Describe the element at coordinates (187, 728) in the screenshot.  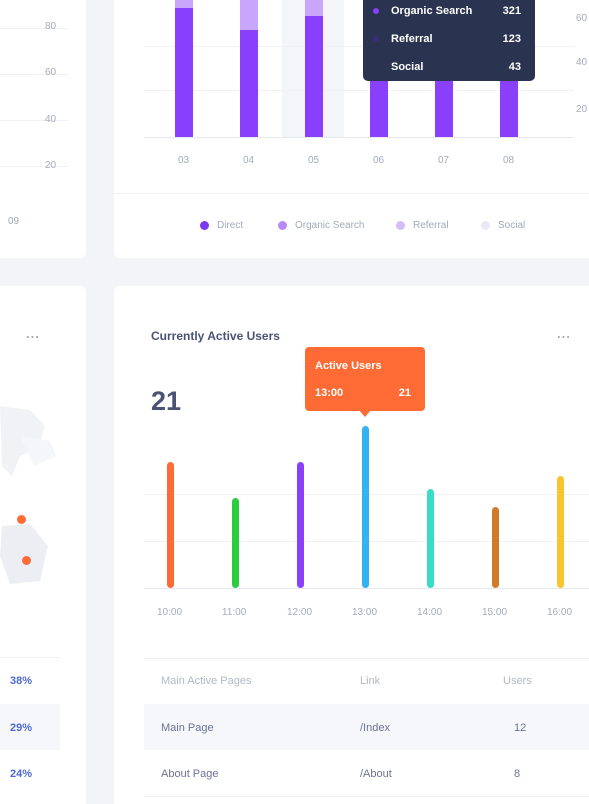
I see `table-cell-page: Main Page` at that location.